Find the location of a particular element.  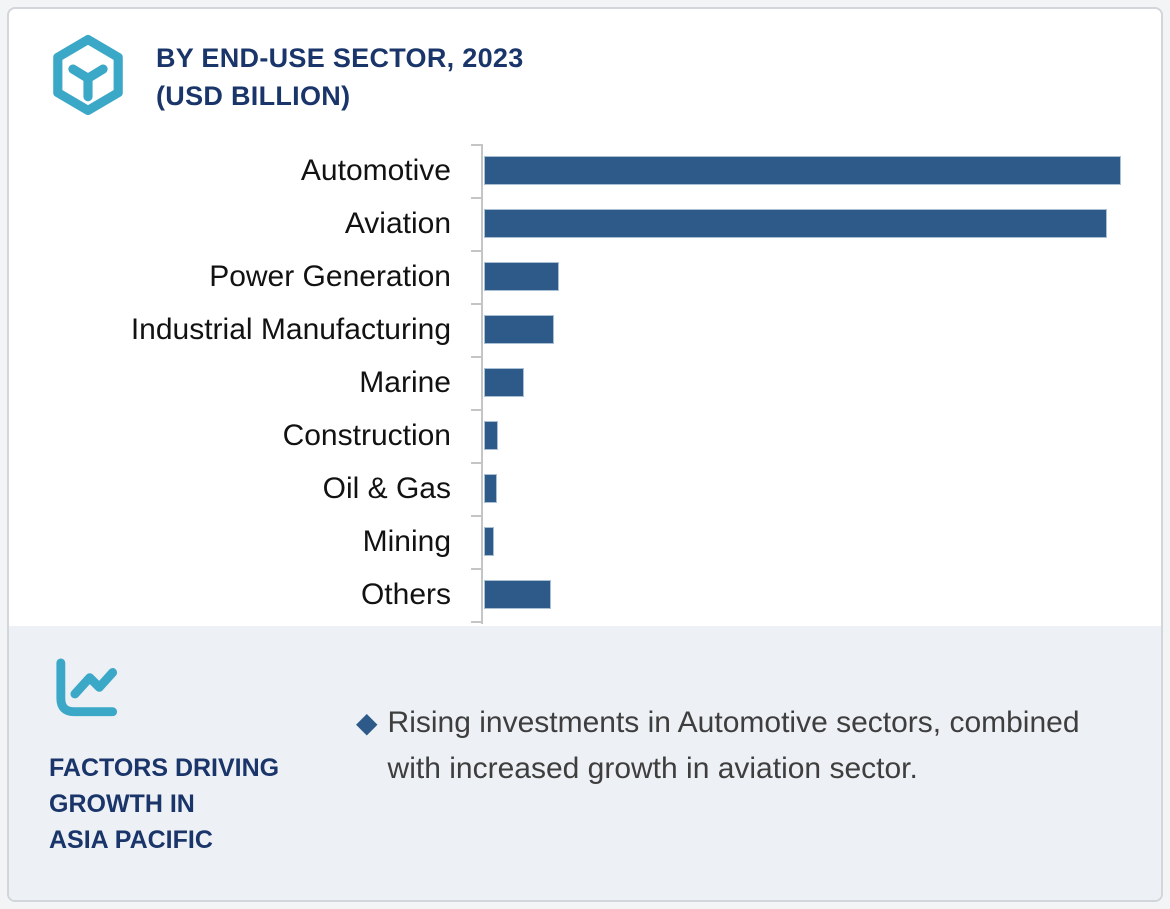

factors-heading-line2: GROWTH IN is located at coordinates (122, 804).